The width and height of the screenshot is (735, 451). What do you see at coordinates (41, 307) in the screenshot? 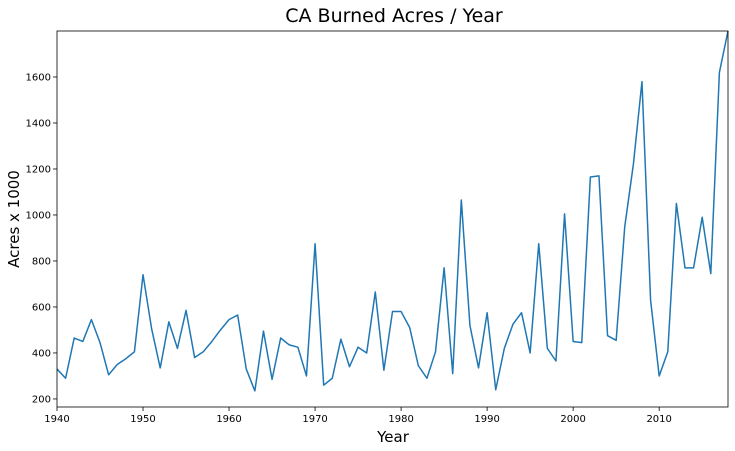
I see `y-tick-label: 600` at bounding box center [41, 307].